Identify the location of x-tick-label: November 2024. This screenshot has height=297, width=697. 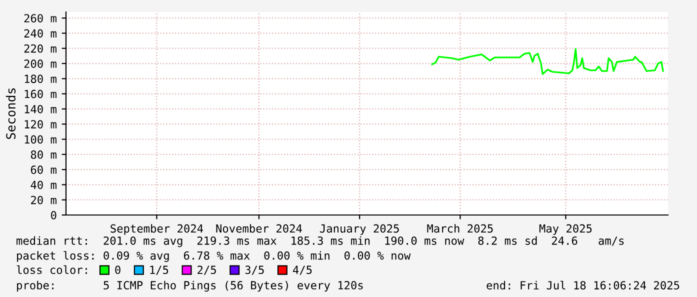
(259, 228).